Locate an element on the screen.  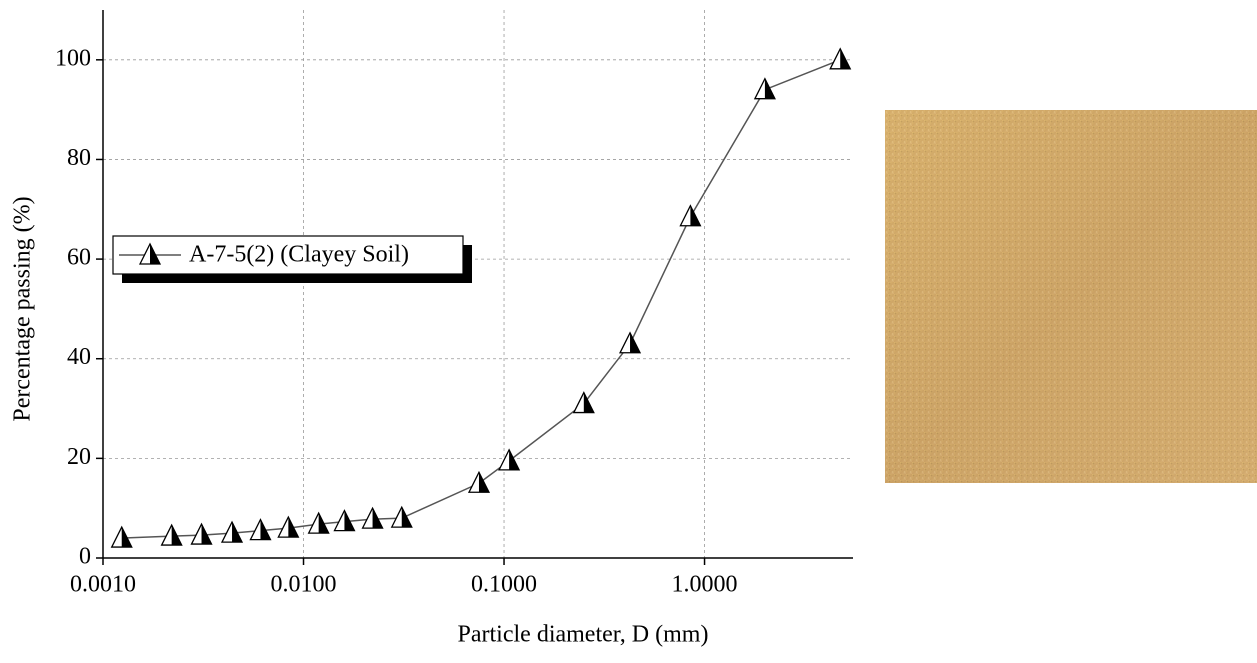
y-tick-label: 80 is located at coordinates (79, 158).